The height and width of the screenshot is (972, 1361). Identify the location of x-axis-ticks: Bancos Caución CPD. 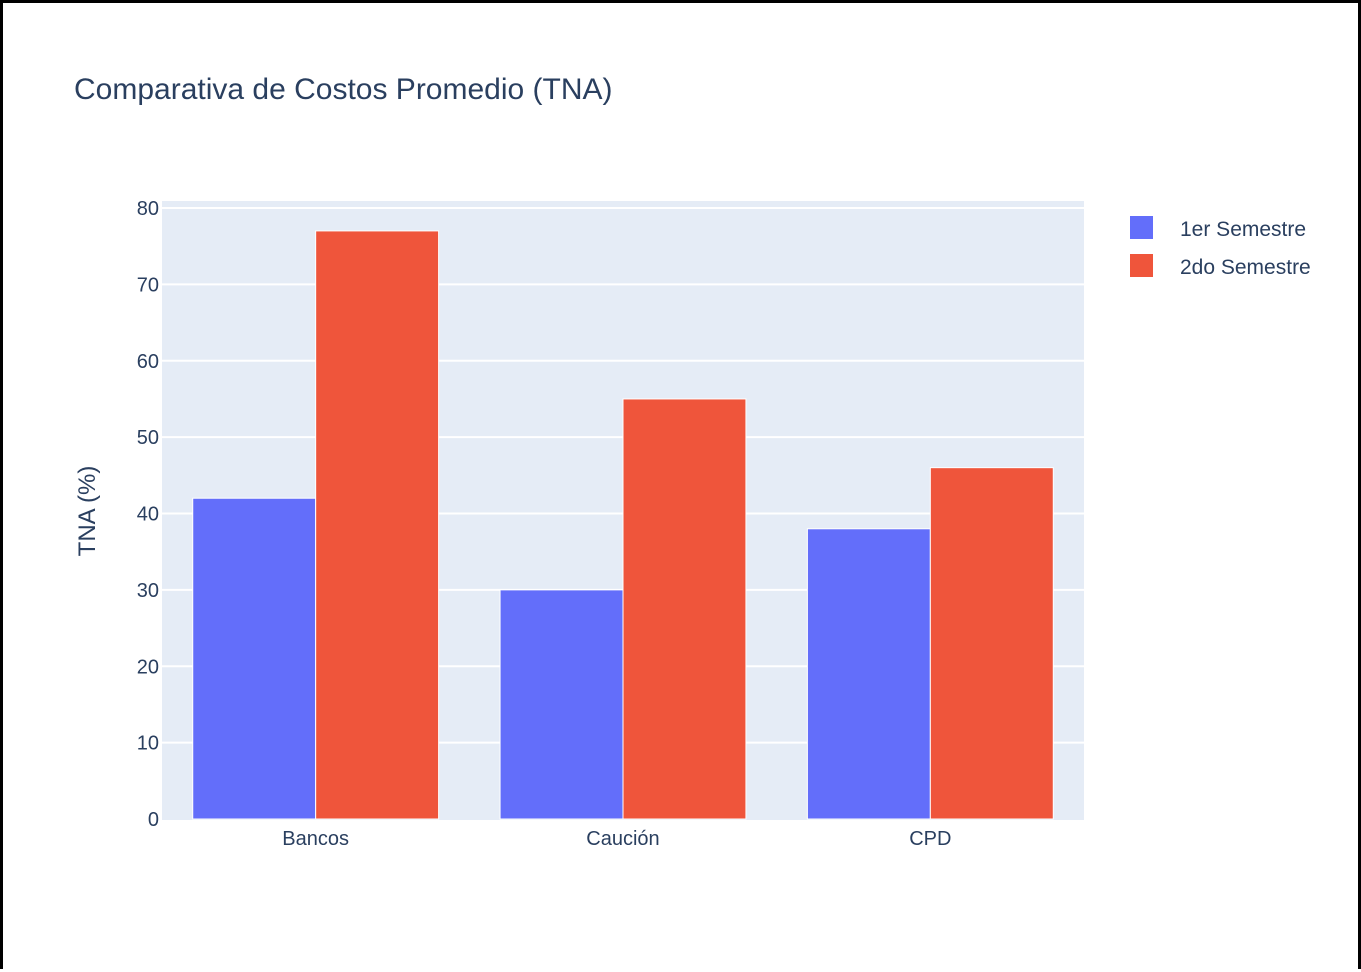
(616, 839).